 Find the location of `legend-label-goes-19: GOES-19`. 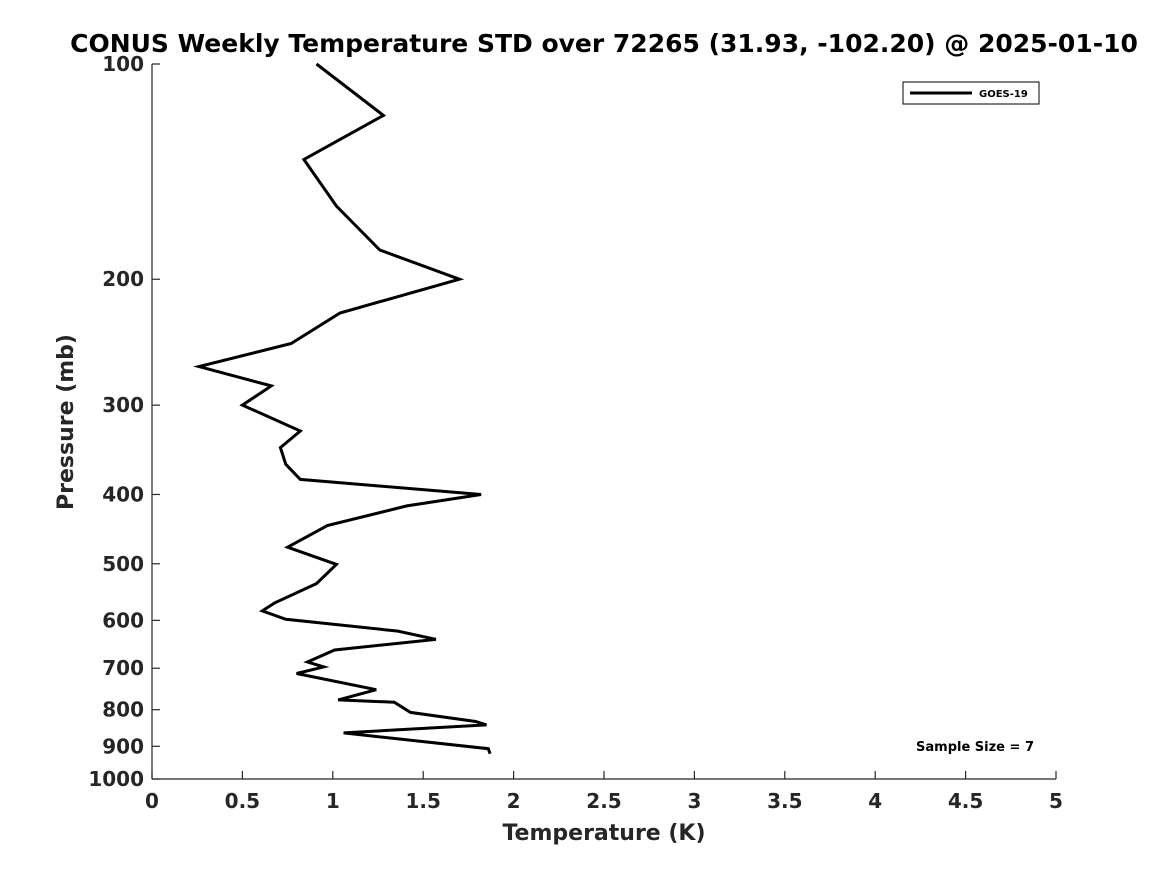

legend-label-goes-19: GOES-19 is located at coordinates (1003, 94).